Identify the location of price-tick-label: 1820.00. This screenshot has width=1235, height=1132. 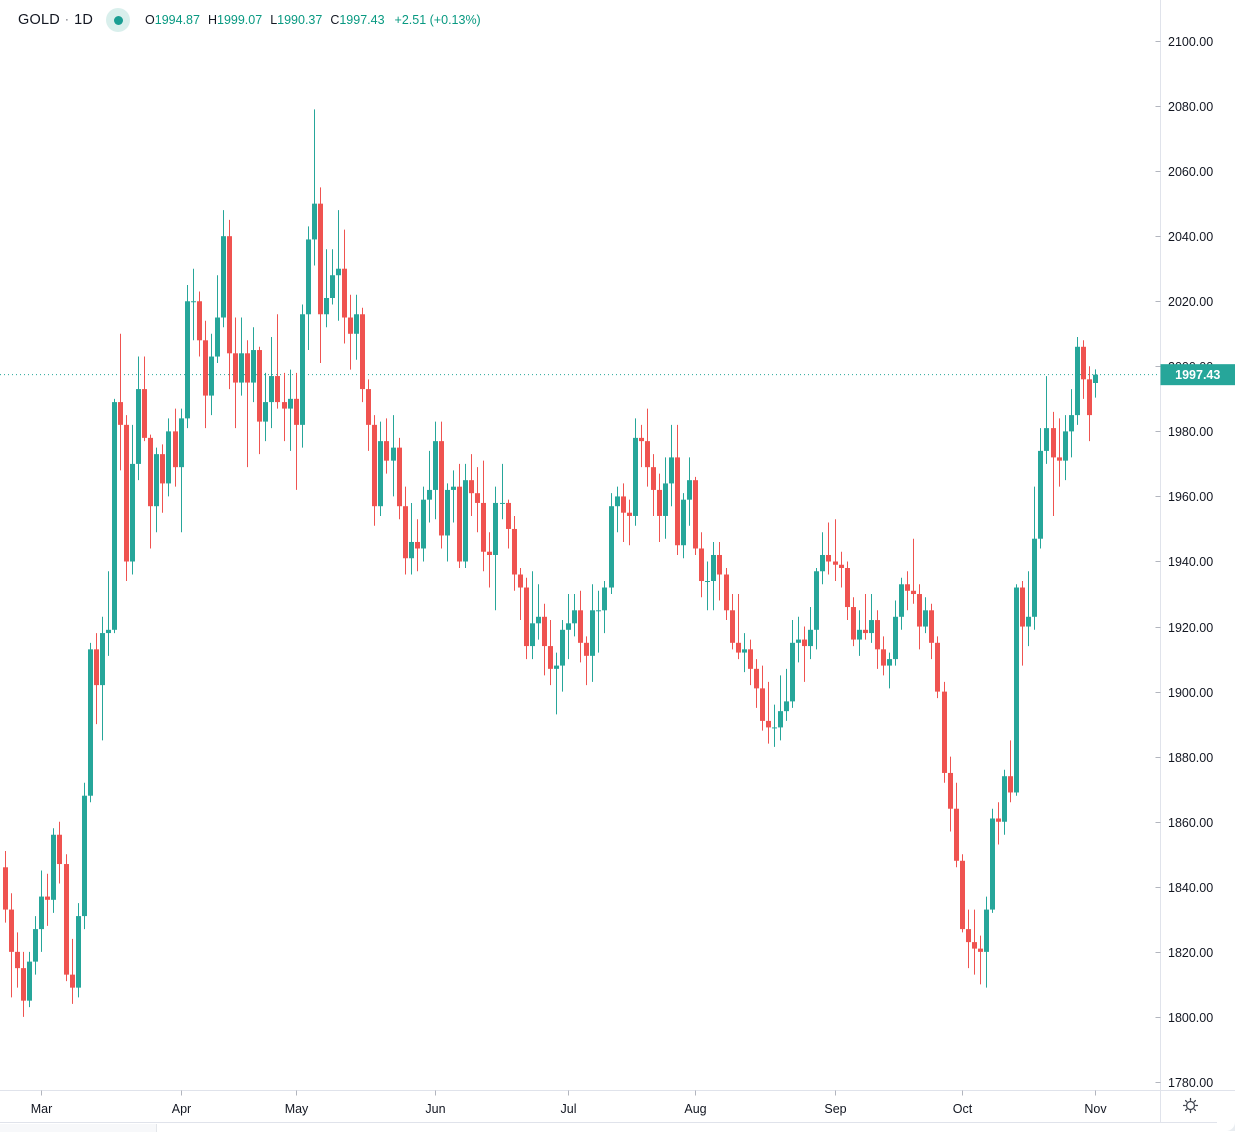
(1190, 953).